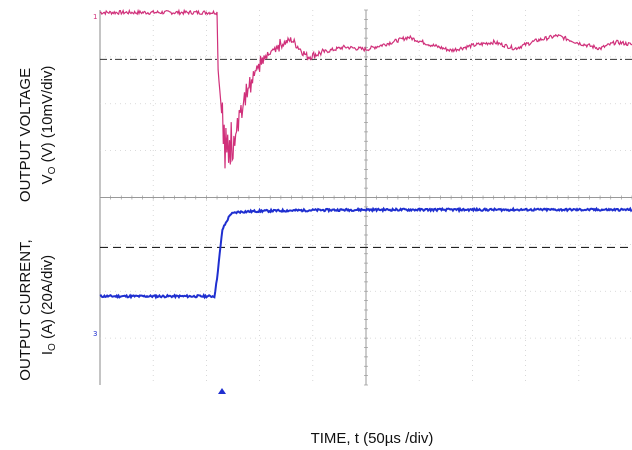  What do you see at coordinates (25, 135) in the screenshot?
I see `voltage-ylabel-line1: OUTPUT VOLTAGE` at bounding box center [25, 135].